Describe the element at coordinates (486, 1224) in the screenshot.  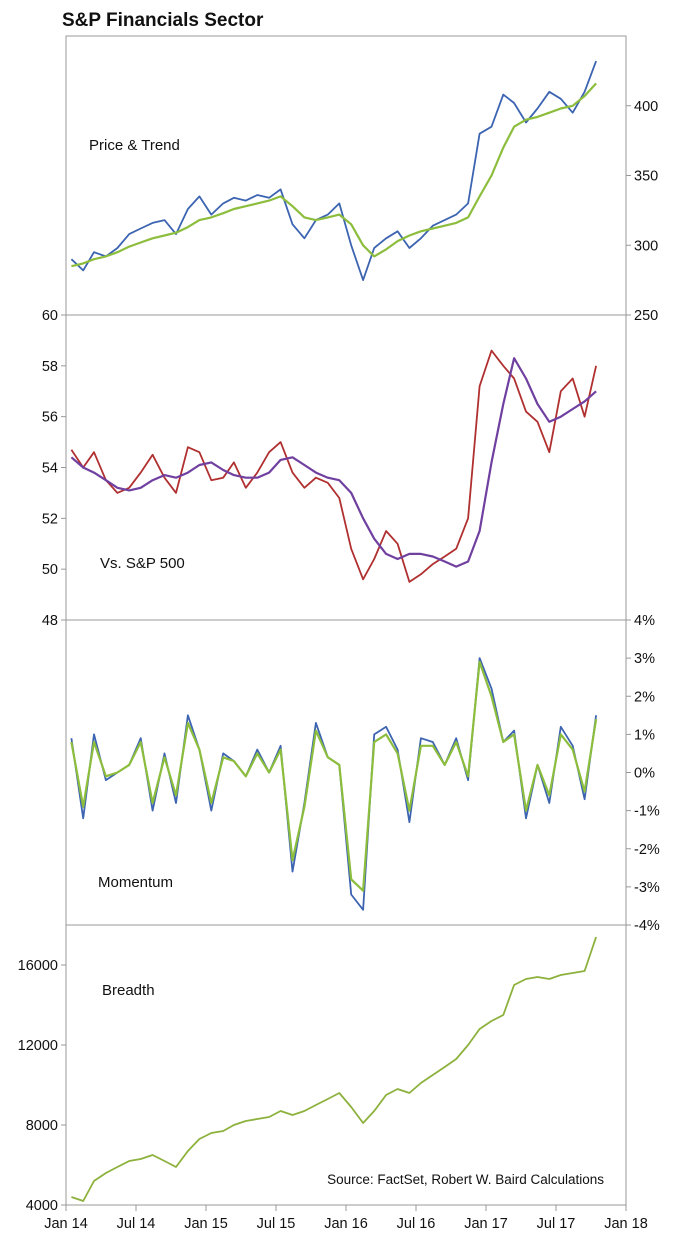
I see `x-tick-label: Jan 17` at that location.